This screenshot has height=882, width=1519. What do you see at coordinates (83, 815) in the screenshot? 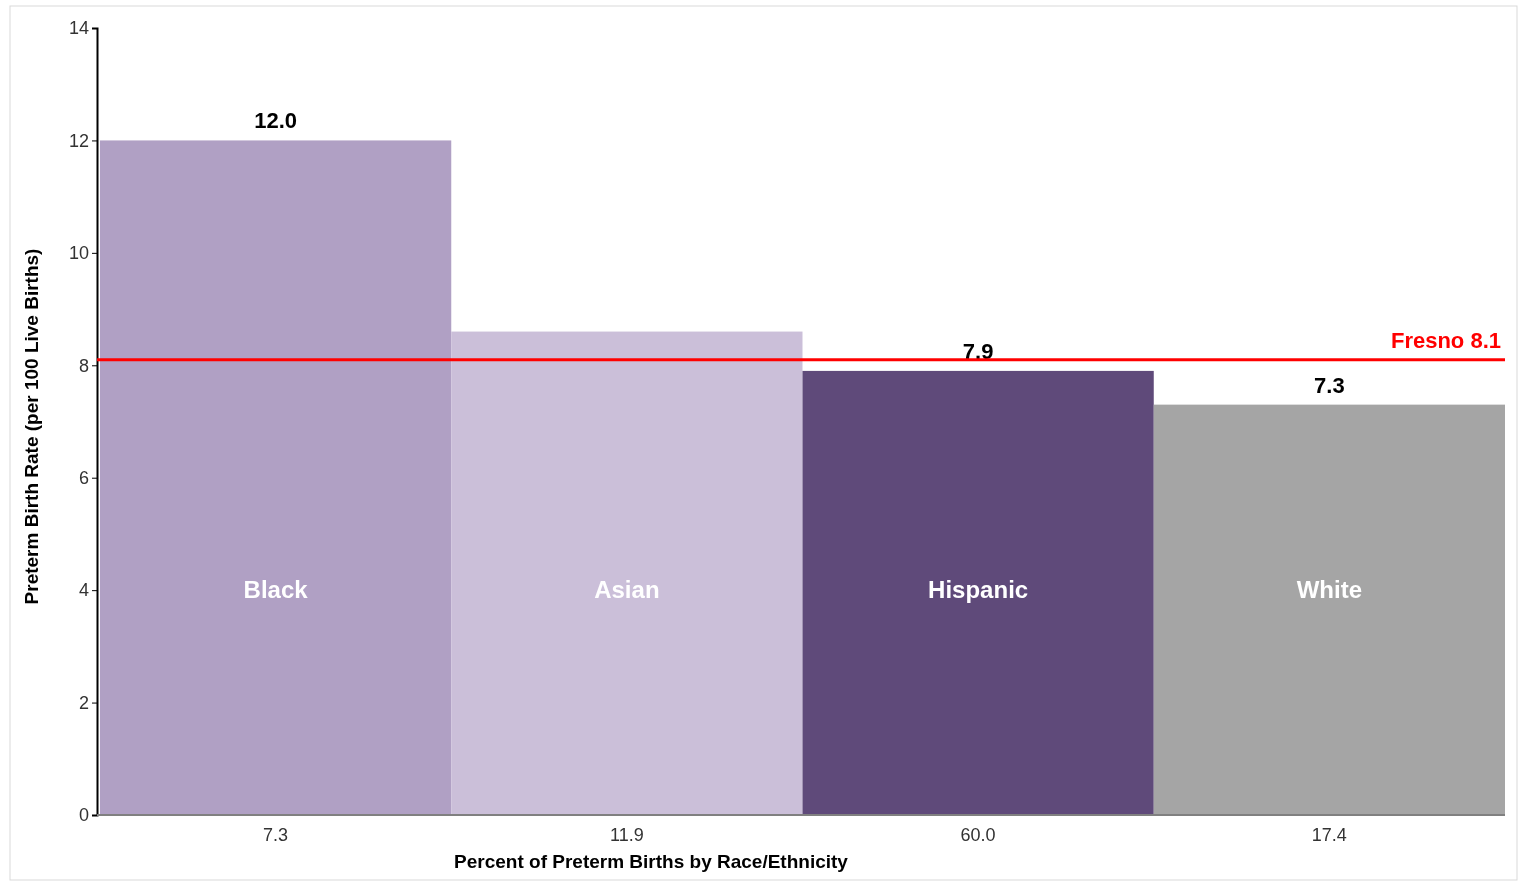
I see `y-tick-label: 0` at bounding box center [83, 815].